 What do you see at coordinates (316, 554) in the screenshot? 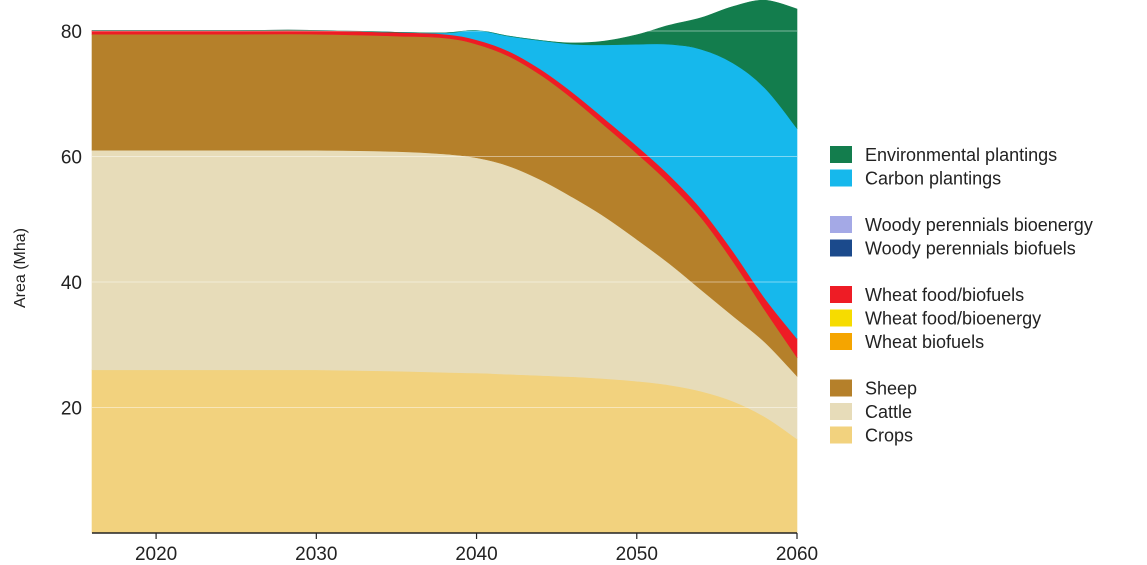
I see `x-tick-label: 2030` at bounding box center [316, 554].